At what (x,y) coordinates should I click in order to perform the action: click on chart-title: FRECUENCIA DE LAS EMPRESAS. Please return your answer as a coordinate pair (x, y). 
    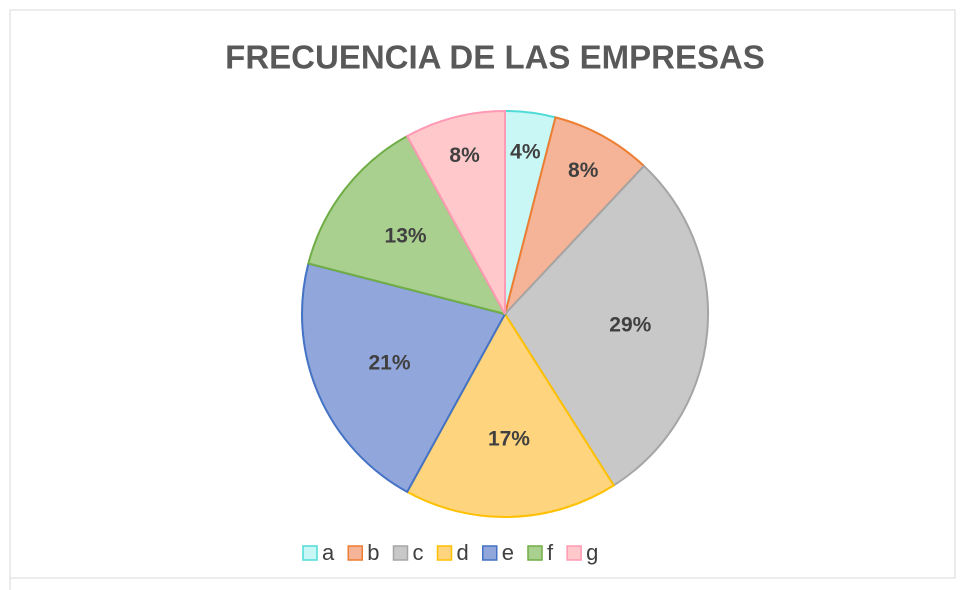
    Looking at the image, I should click on (495, 57).